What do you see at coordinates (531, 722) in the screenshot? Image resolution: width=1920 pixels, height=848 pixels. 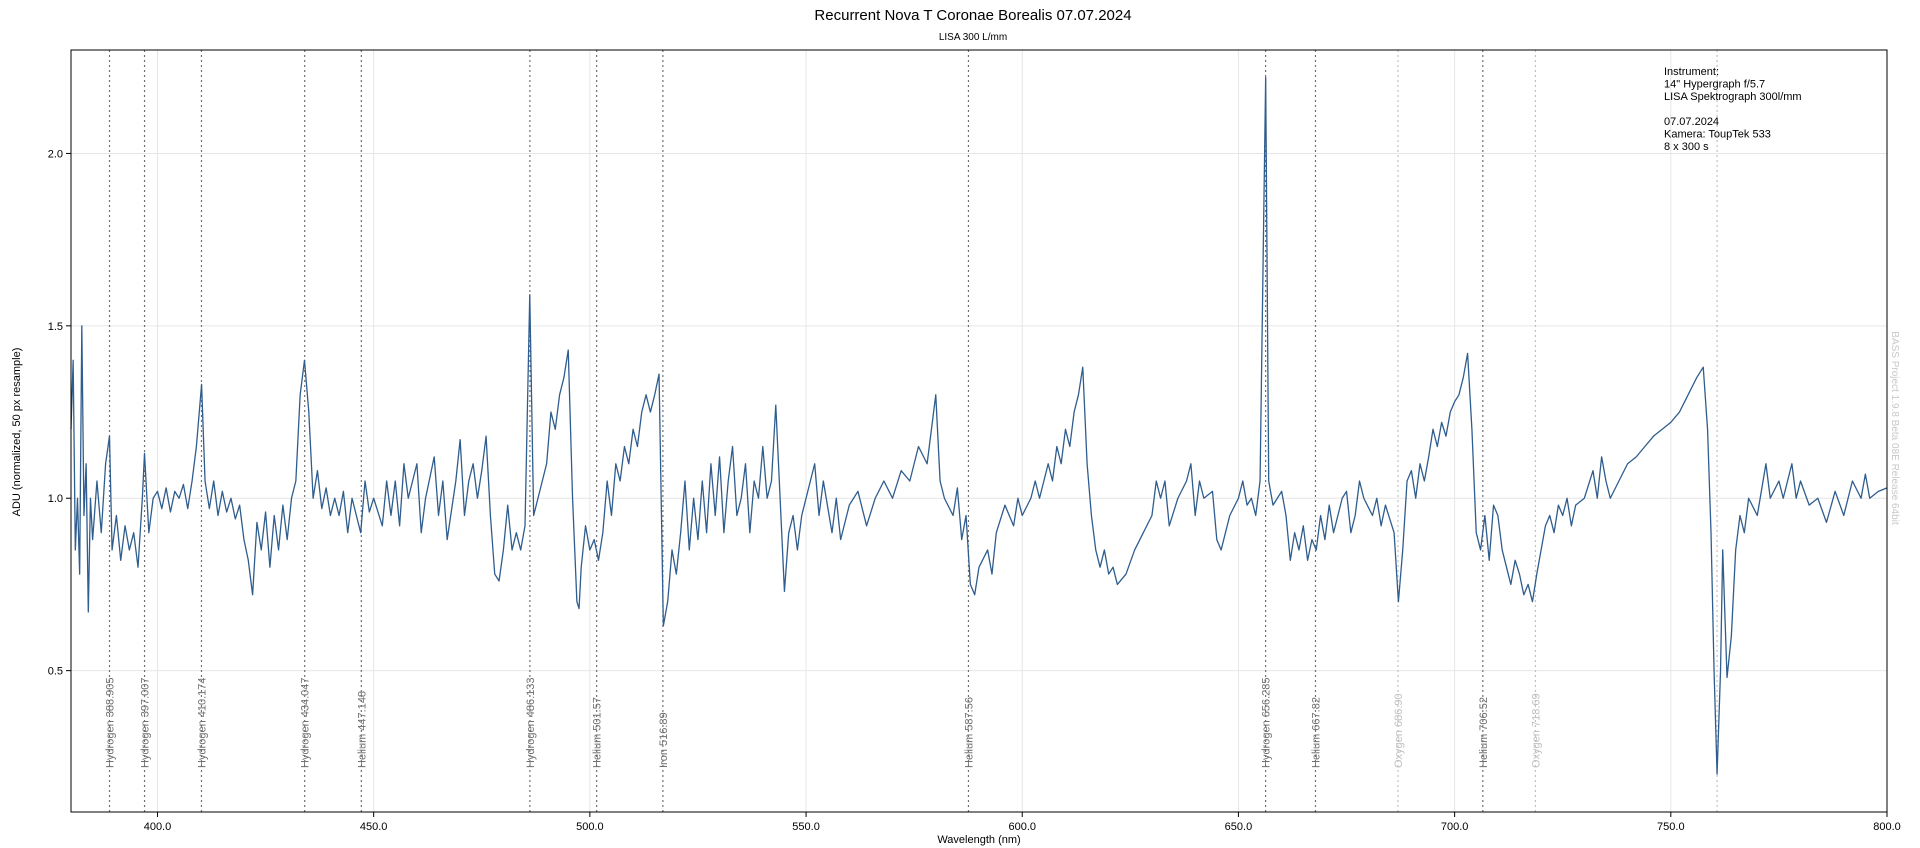 I see `spectral-line-label: Hydrogen 486.133` at bounding box center [531, 722].